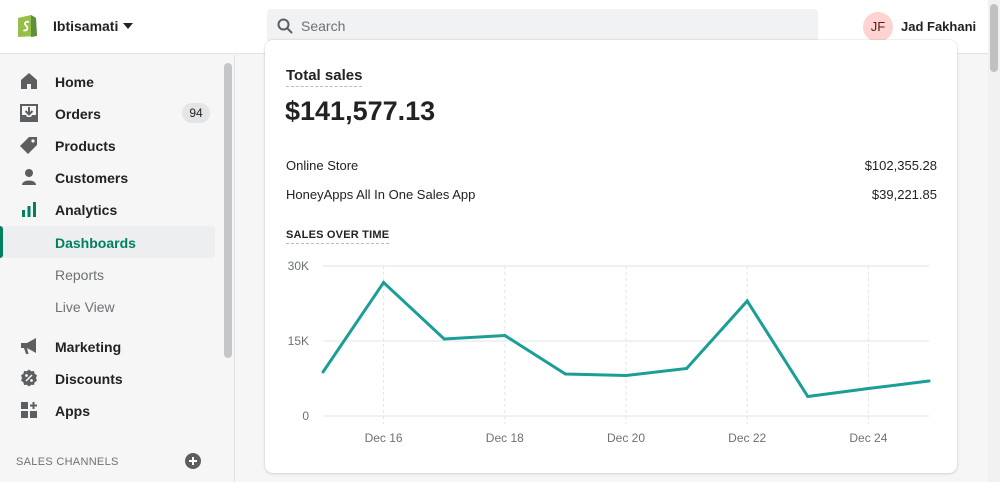 This screenshot has height=482, width=1000. Describe the element at coordinates (92, 178) in the screenshot. I see `sidebar-item-label: Customers` at that location.